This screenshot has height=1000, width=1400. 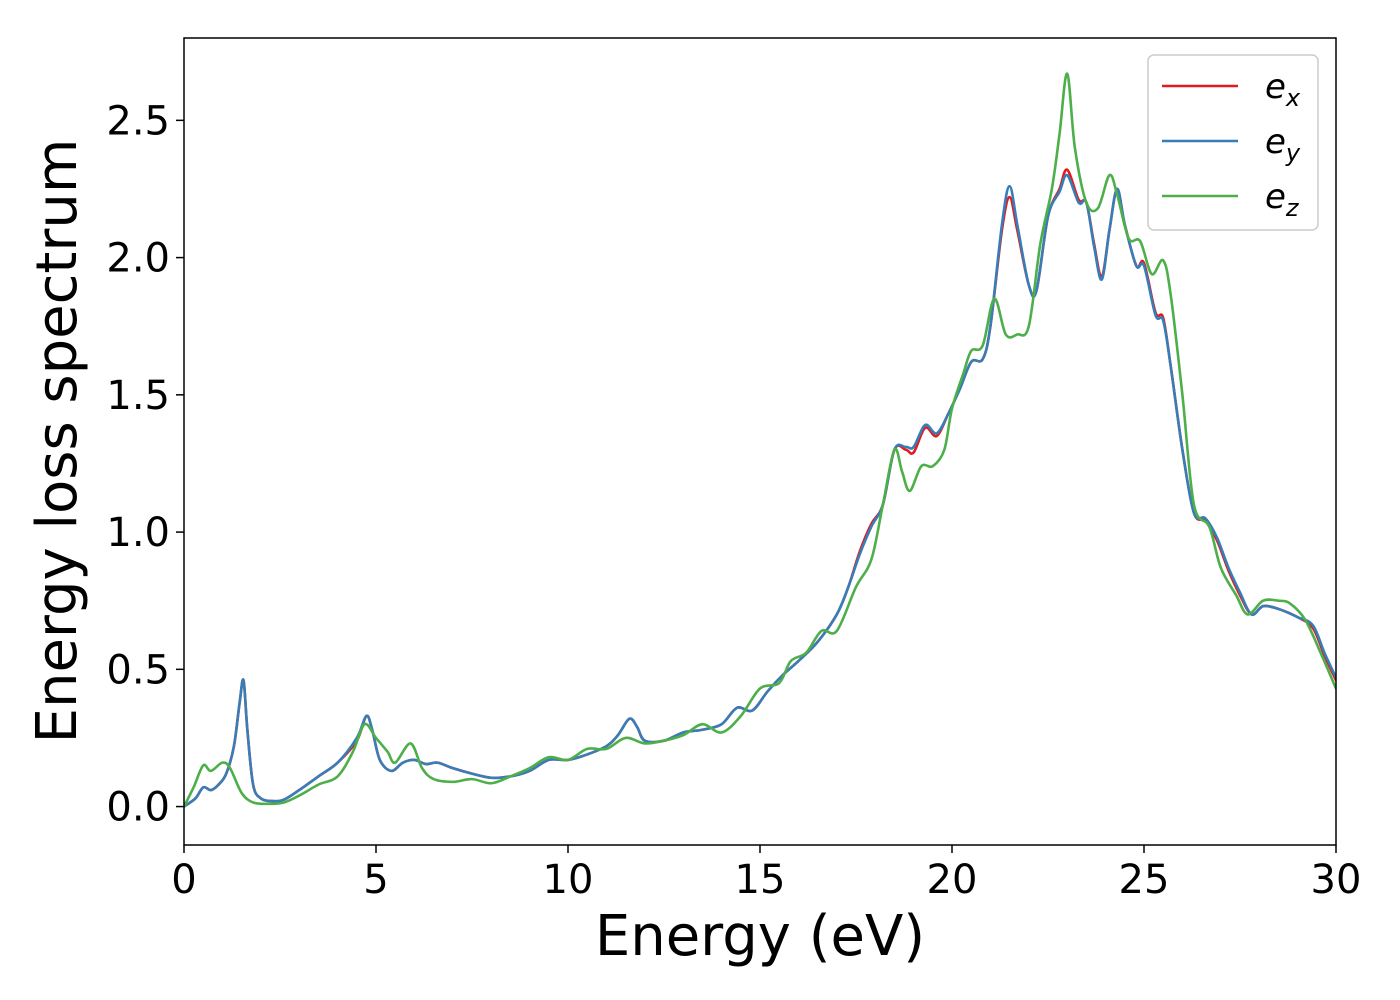 What do you see at coordinates (1283, 144) in the screenshot?
I see `legend-label-ey: ey` at bounding box center [1283, 144].